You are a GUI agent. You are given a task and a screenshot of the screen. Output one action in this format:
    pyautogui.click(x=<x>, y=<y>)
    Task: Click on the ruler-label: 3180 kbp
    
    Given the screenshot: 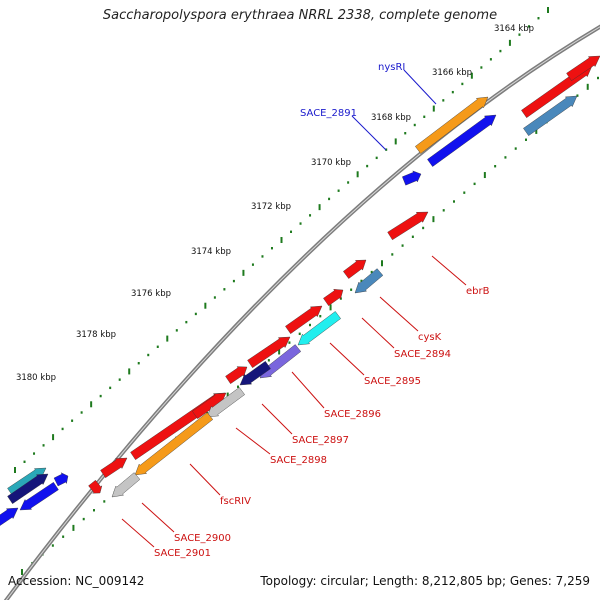 What is the action you would take?
    pyautogui.click(x=36, y=378)
    